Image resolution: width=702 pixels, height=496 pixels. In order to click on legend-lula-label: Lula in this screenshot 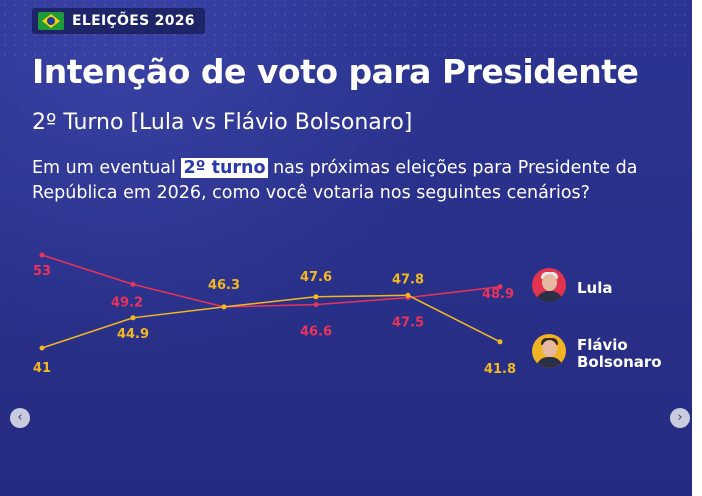, I will do `click(595, 288)`.